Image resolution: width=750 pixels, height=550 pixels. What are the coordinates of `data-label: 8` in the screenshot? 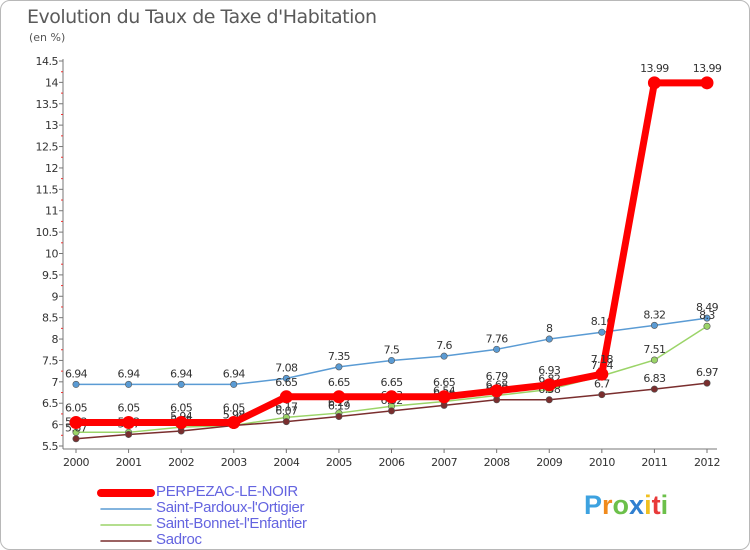 It's located at (549, 328).